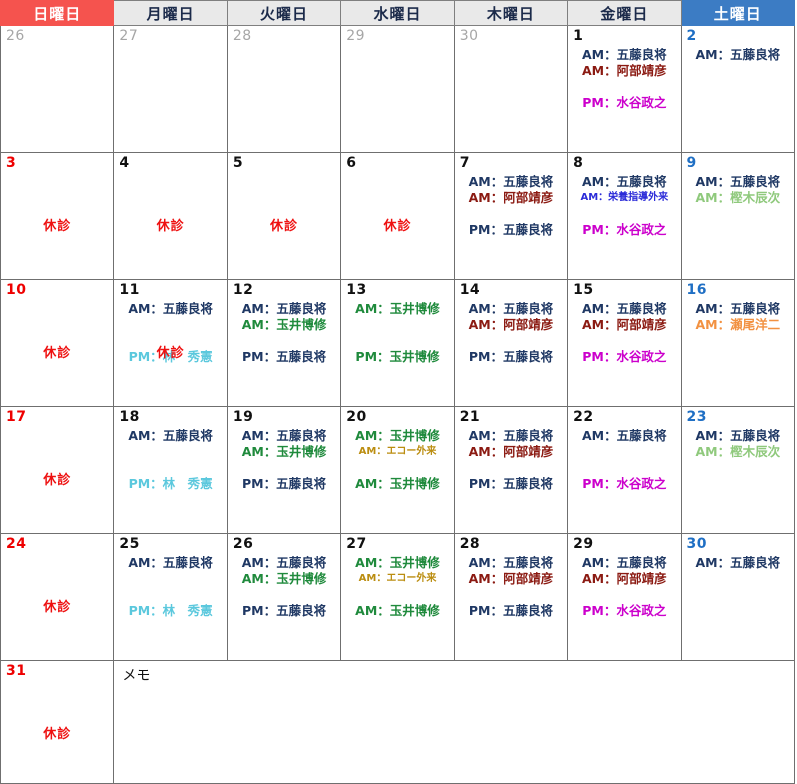  I want to click on calendar-day-cell: 31 休診, so click(57, 722).